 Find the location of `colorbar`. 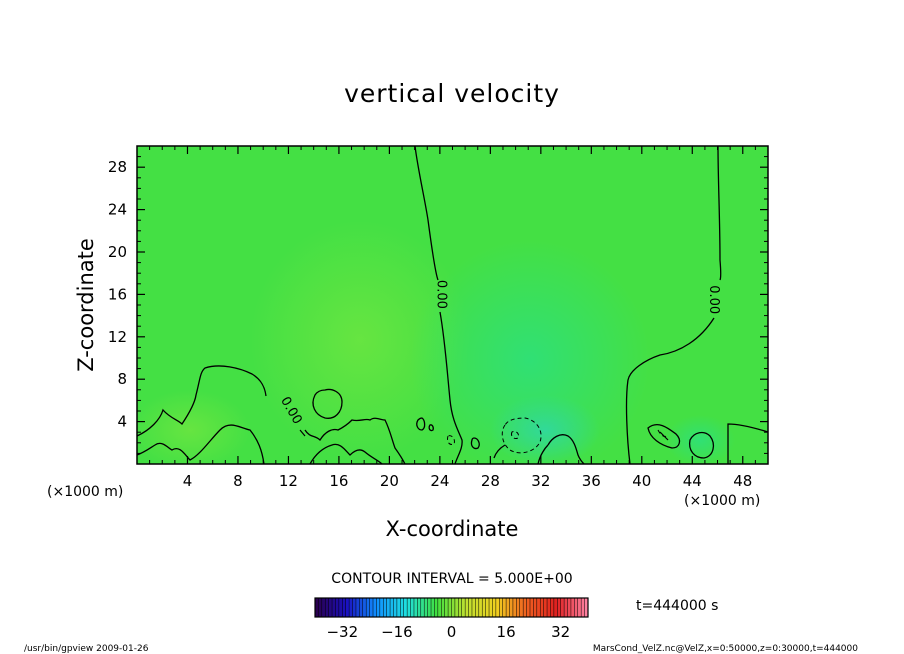

colorbar is located at coordinates (451, 607).